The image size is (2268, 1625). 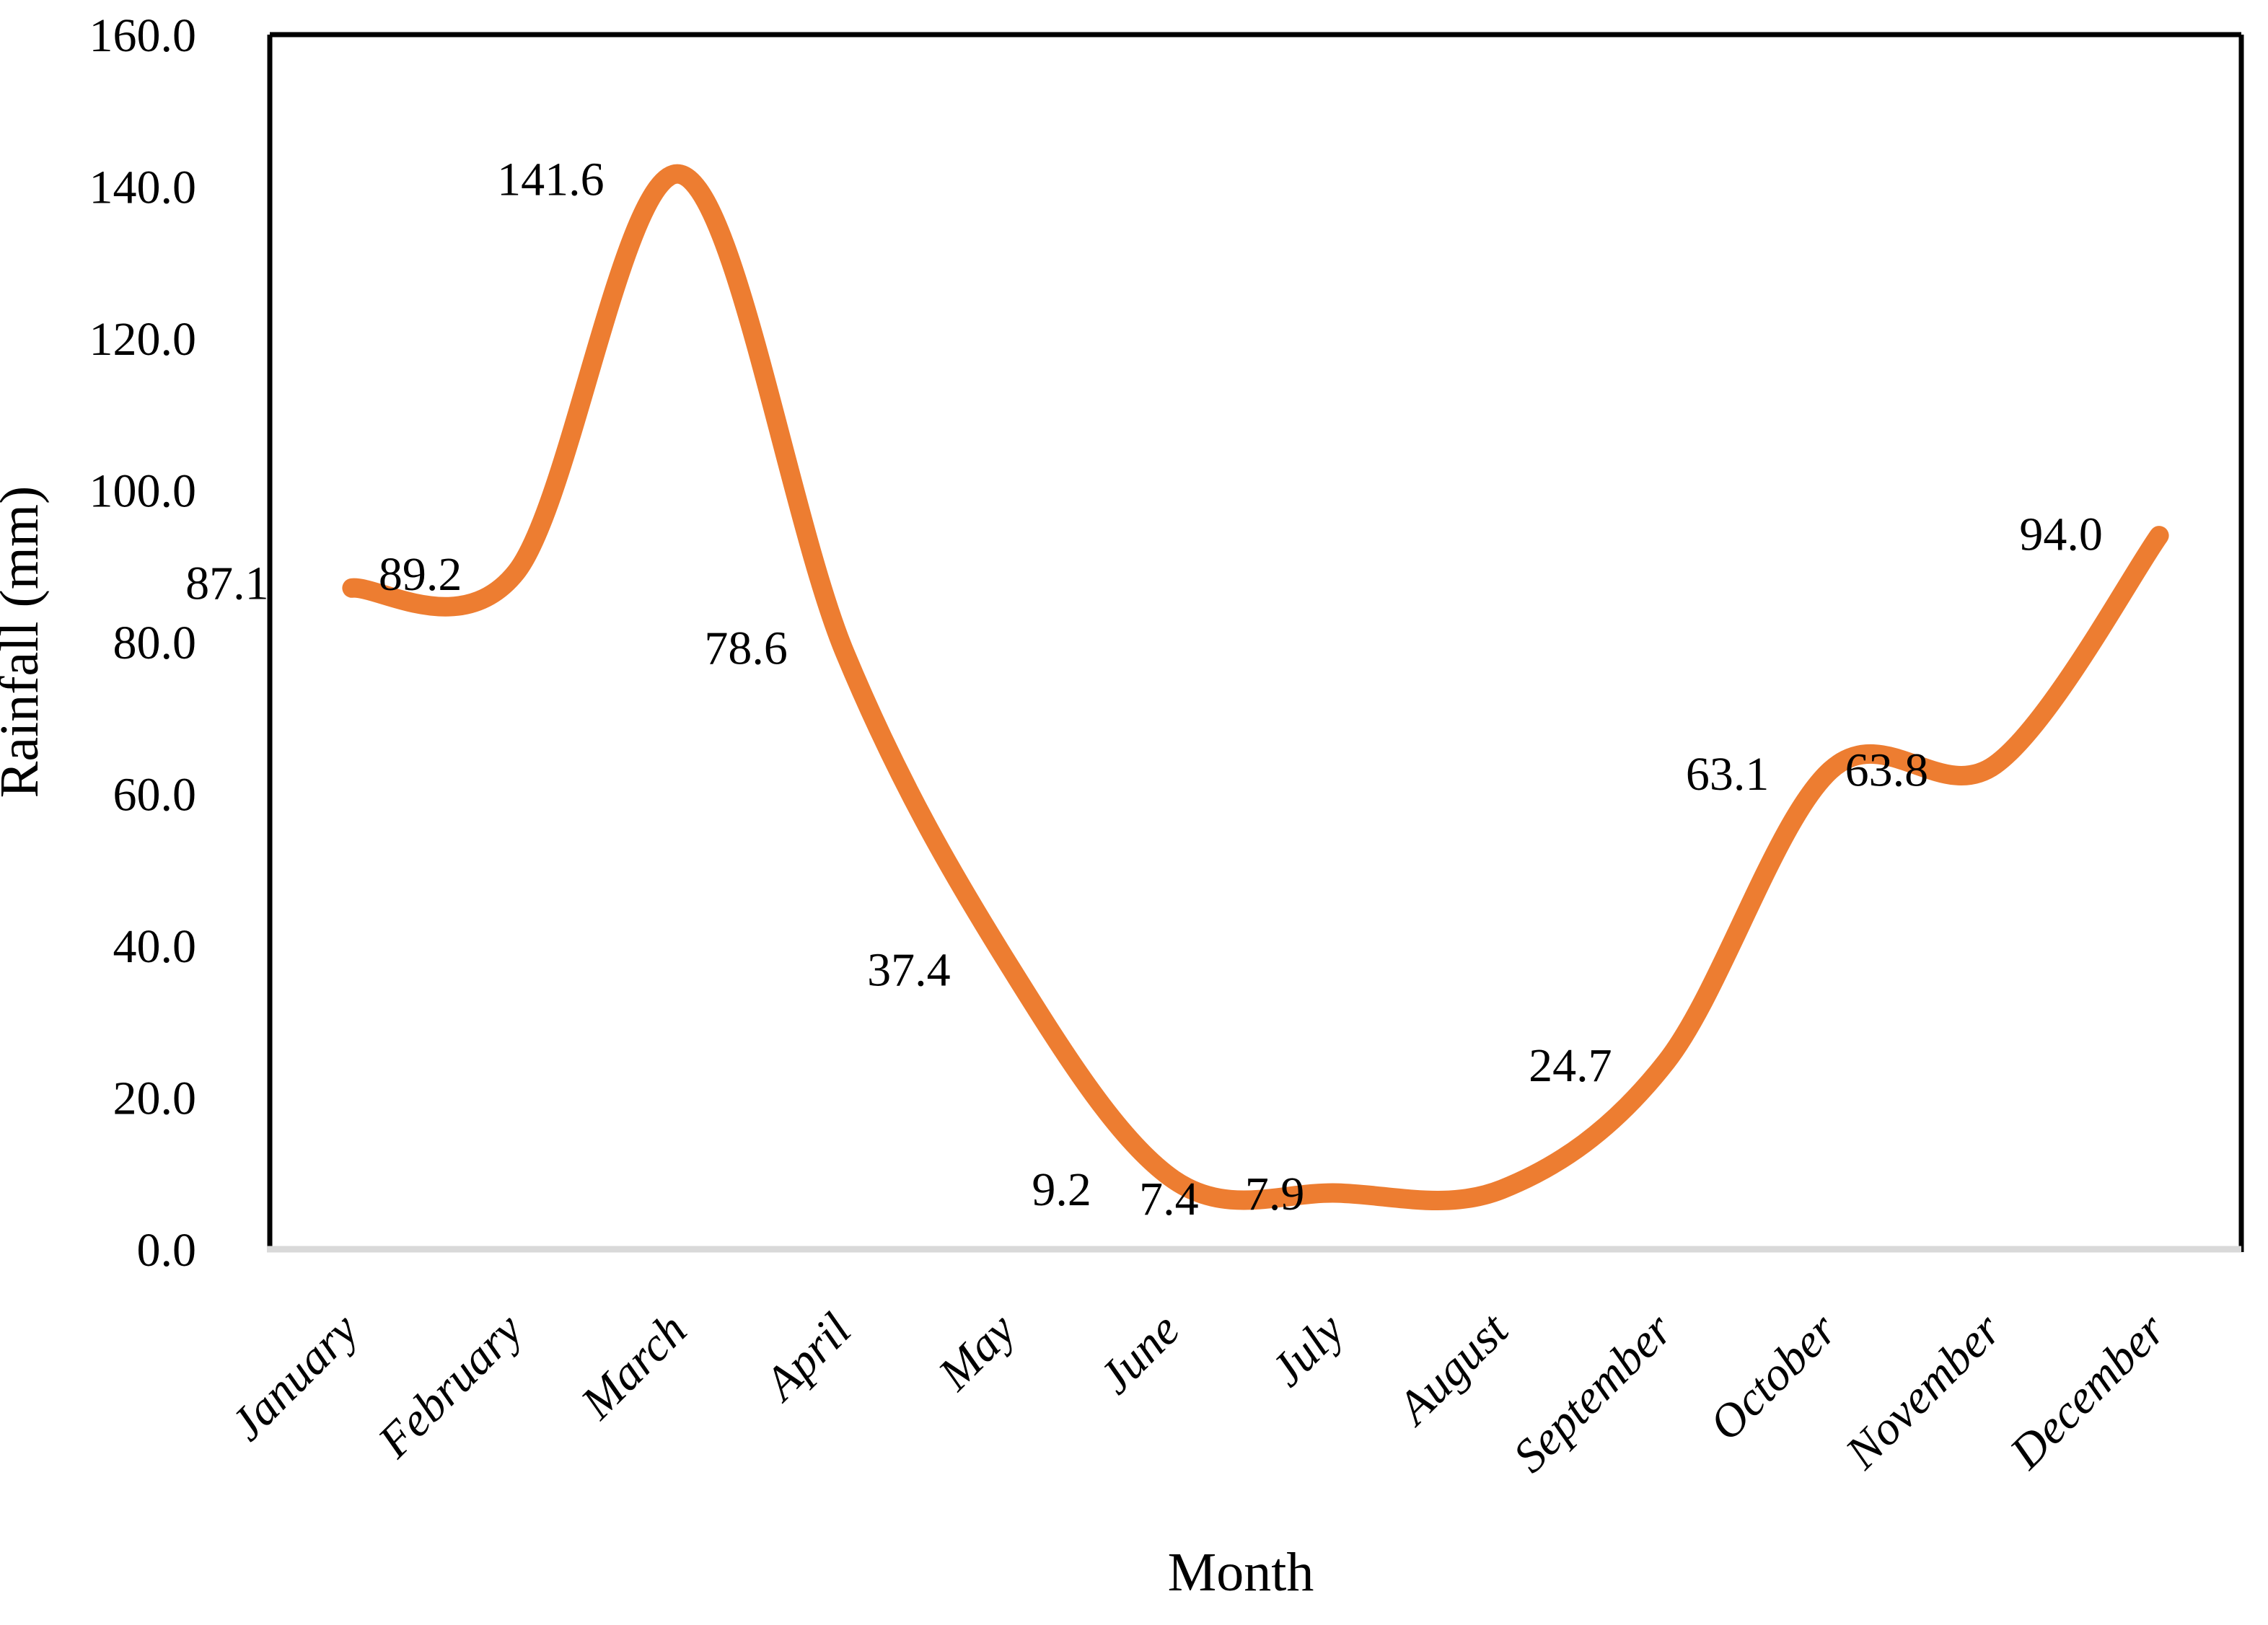 What do you see at coordinates (155, 643) in the screenshot?
I see `y-tick-label-80.0: 80.0` at bounding box center [155, 643].